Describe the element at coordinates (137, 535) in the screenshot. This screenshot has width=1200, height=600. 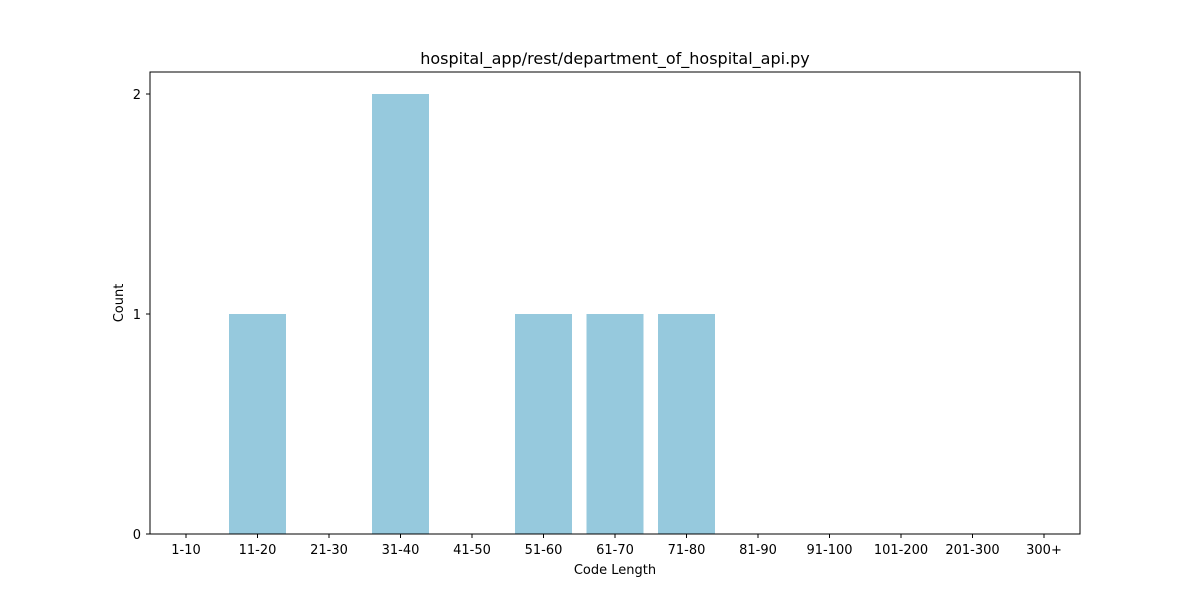
I see `y-tick-label: 0` at that location.